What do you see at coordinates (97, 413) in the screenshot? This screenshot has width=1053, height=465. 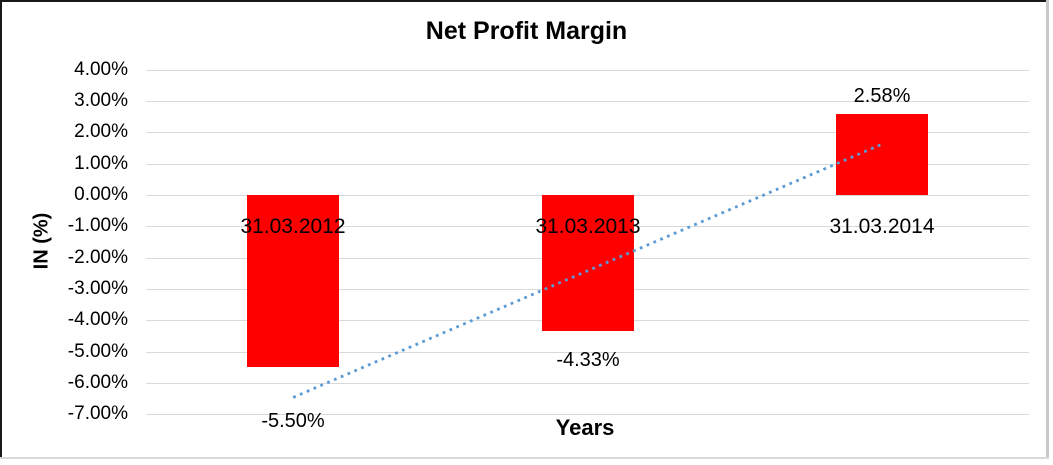 I see `y-axis-tick-label: -7.00%` at bounding box center [97, 413].